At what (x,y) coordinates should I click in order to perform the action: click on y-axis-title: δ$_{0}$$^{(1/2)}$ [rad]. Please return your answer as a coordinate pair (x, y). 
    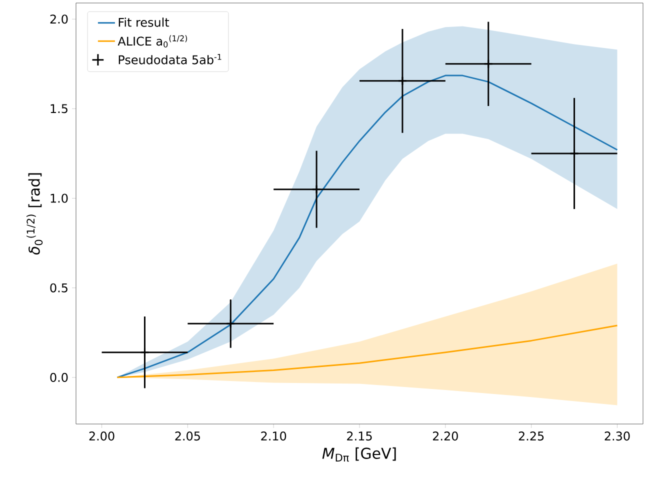
    Looking at the image, I should click on (34, 214).